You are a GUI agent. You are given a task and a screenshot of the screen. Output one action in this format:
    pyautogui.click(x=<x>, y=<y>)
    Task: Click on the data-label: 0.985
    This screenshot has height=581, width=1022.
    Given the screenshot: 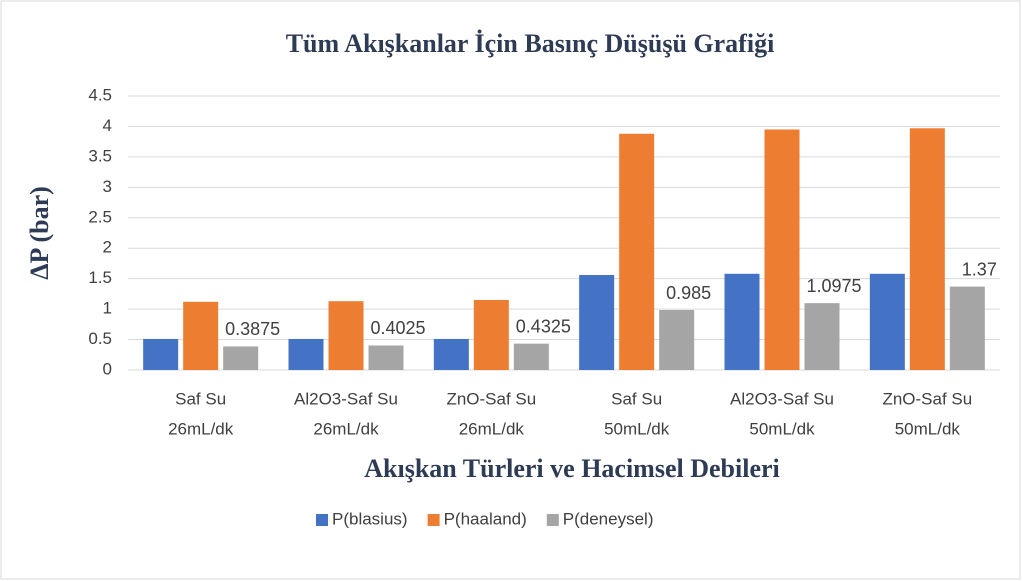 What is the action you would take?
    pyautogui.click(x=688, y=293)
    